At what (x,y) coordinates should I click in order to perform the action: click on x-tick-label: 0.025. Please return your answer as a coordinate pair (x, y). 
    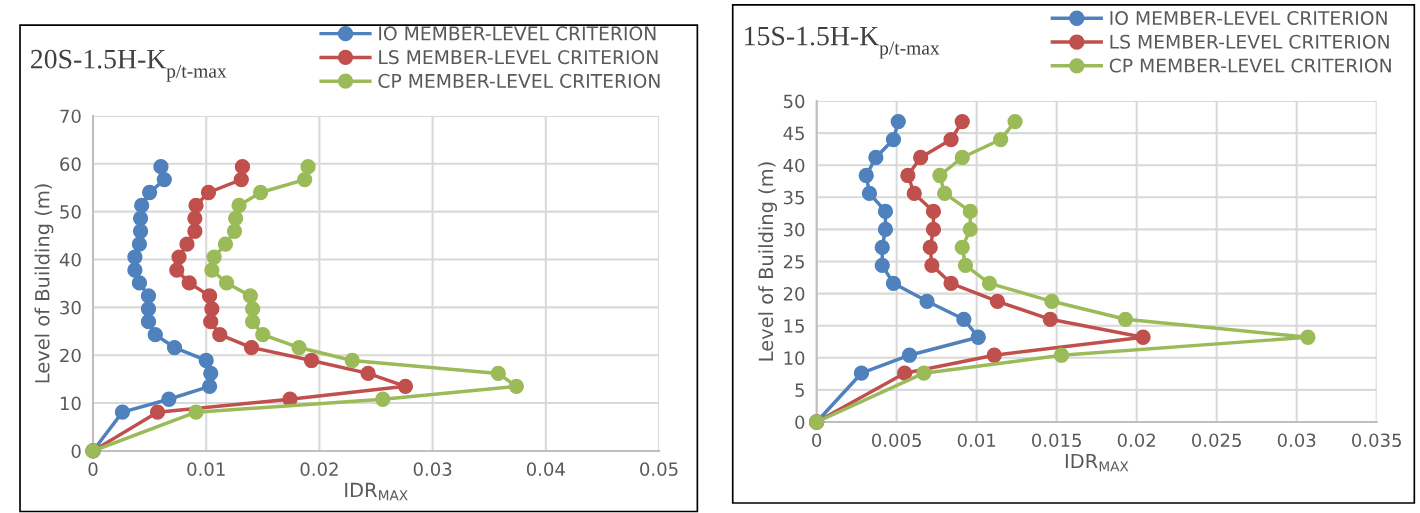
    Looking at the image, I should click on (1216, 440).